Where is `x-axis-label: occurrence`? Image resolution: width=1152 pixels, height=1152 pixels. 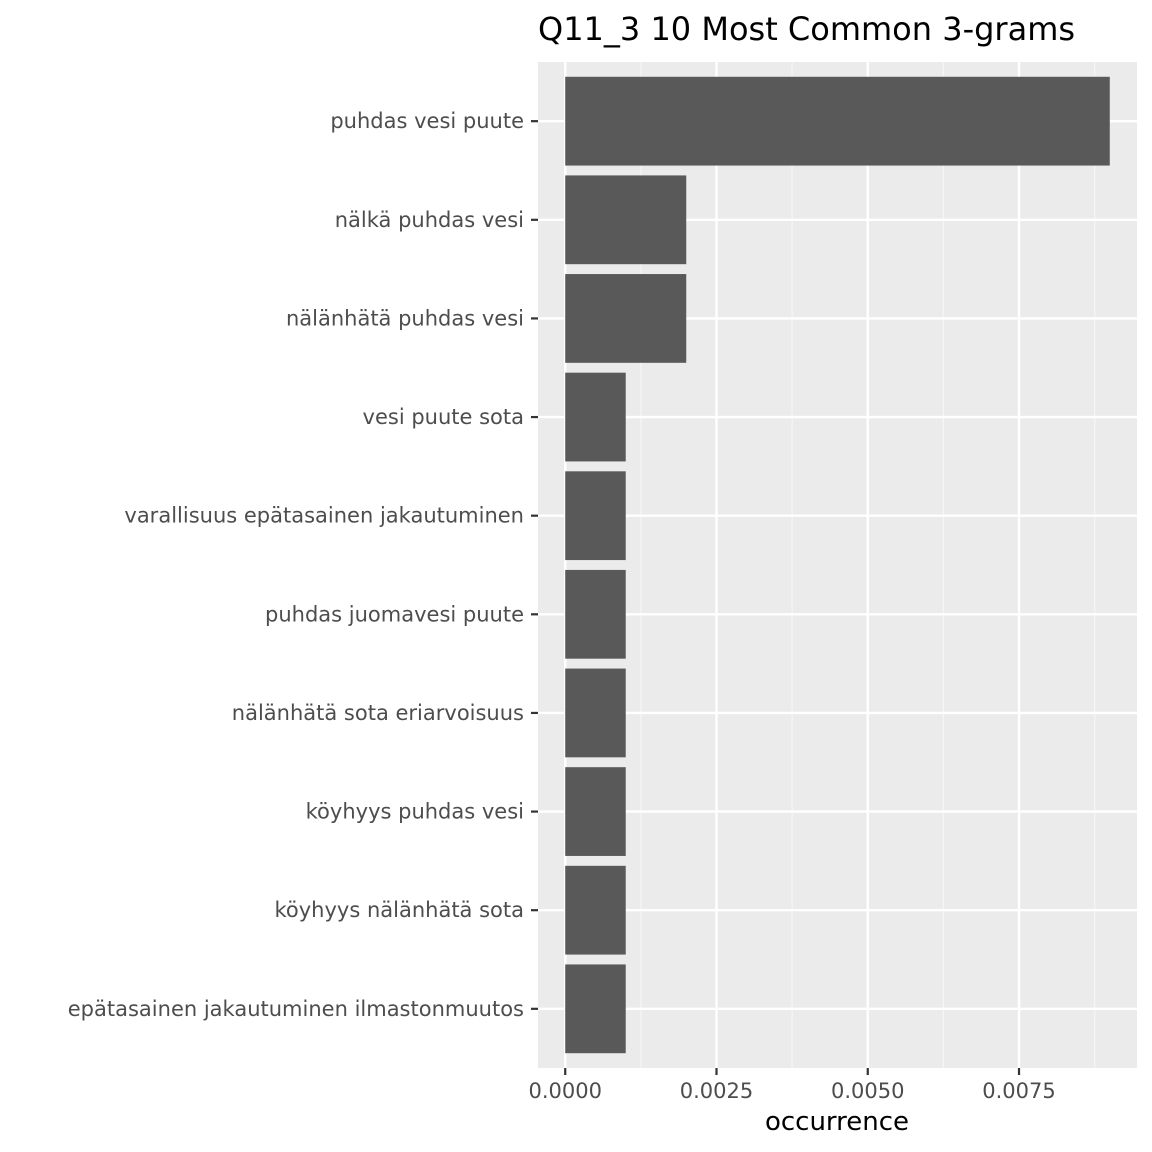 x-axis-label: occurrence is located at coordinates (837, 1122).